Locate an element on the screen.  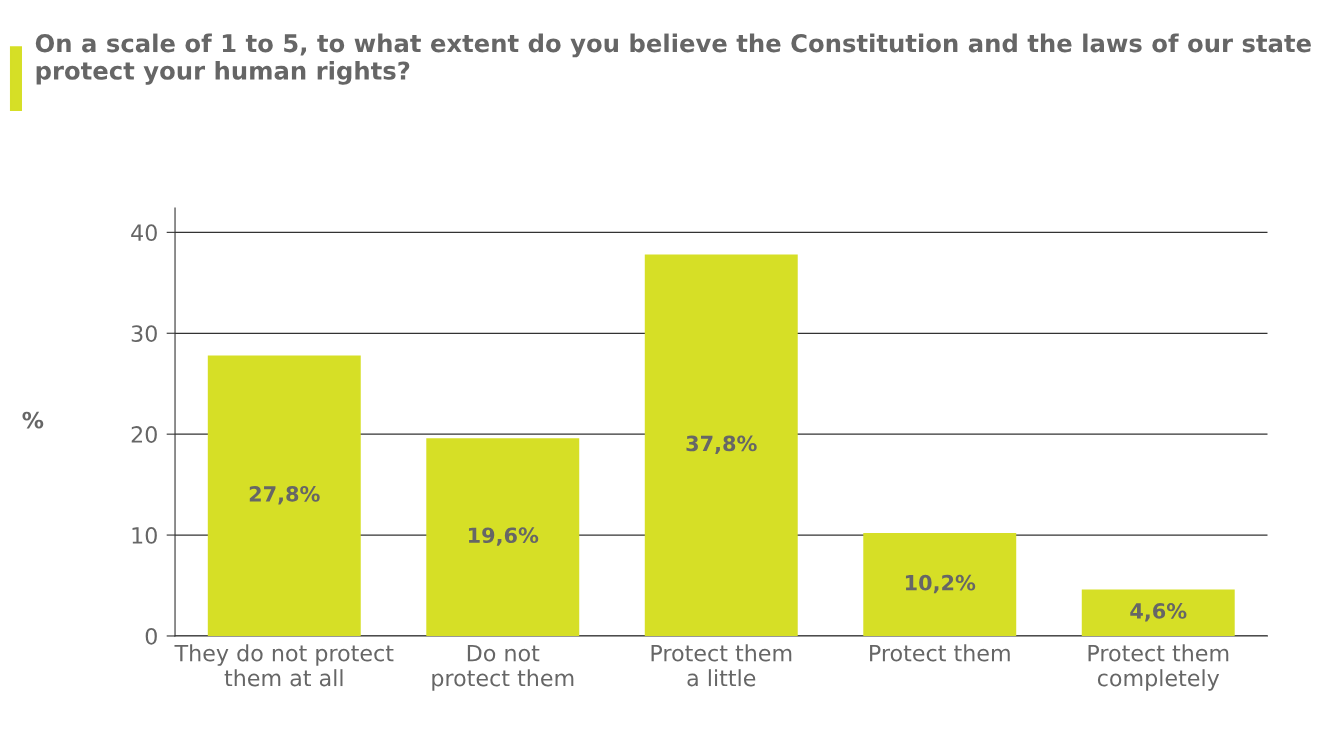
data-label: 27,8% is located at coordinates (284, 495).